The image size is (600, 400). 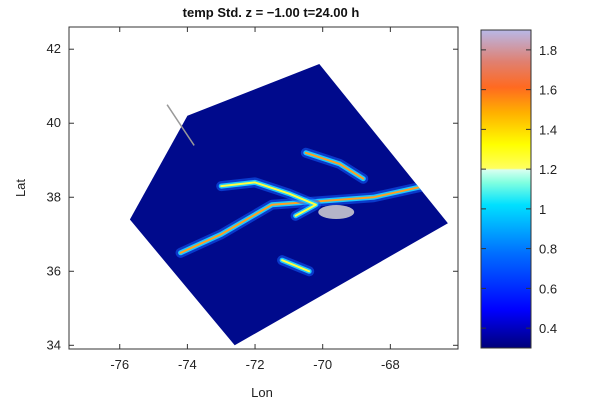 I want to click on plot-title: temp Std. z = −1.00 t=24.00 h, so click(x=271, y=12).